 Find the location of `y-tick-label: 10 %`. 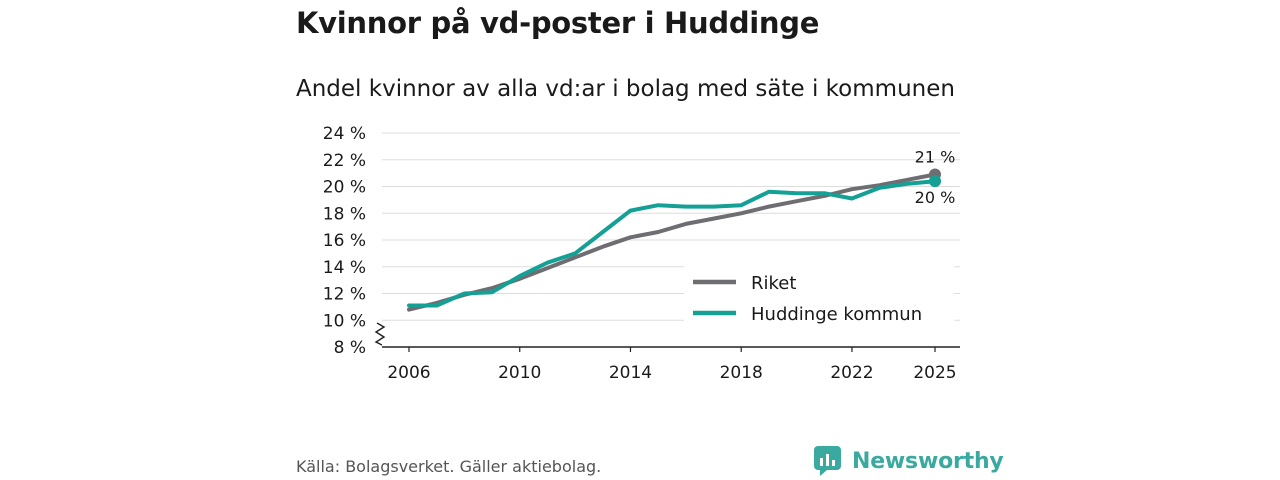

y-tick-label: 10 % is located at coordinates (344, 321).